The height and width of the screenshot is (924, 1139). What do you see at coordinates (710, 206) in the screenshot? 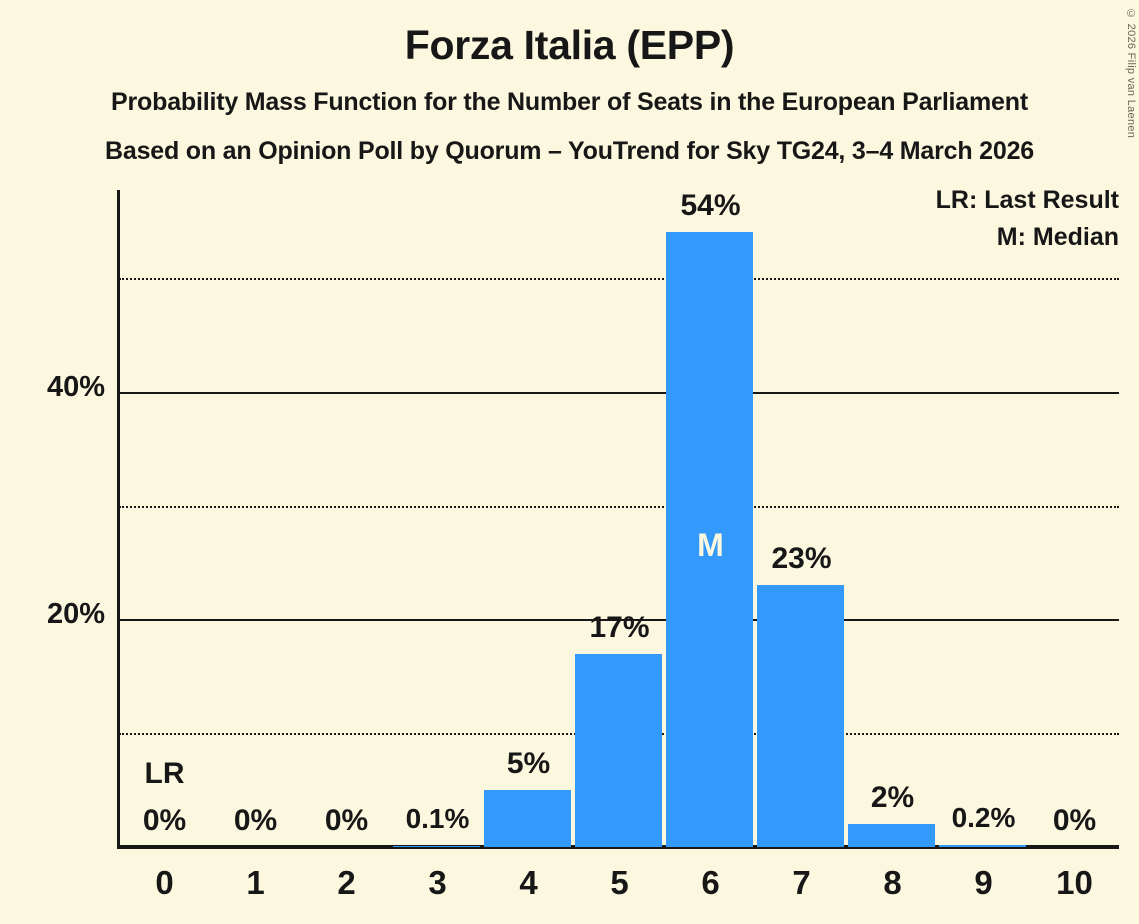
I see `bar-value-label-seat-6: 54%` at bounding box center [710, 206].